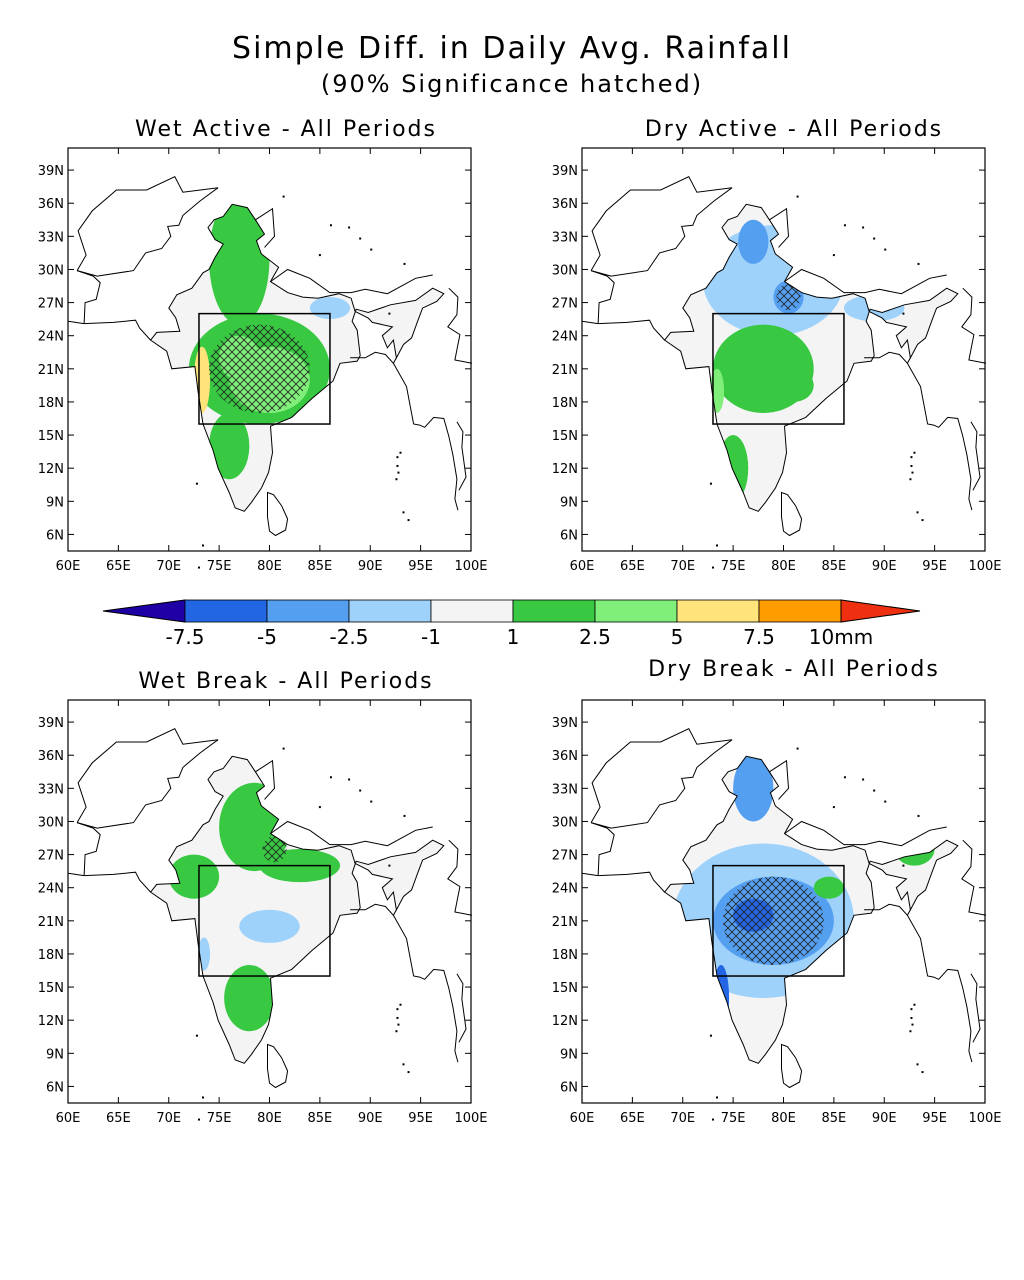 This screenshot has width=1024, height=1280. Describe the element at coordinates (934, 566) in the screenshot. I see `lon-tick-label: 95E` at that location.